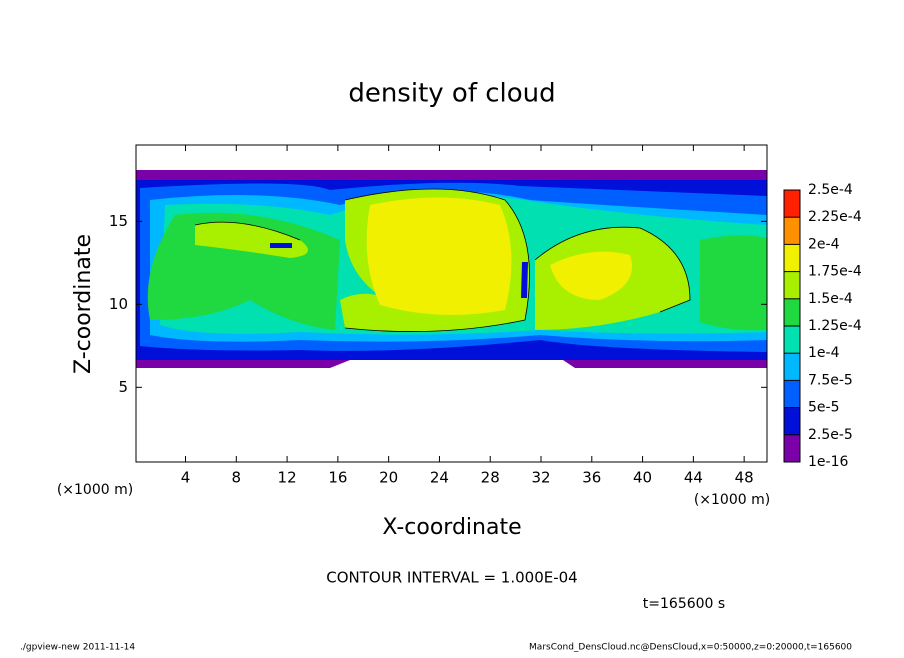 This screenshot has height=658, width=904. I want to click on time-label: t=165600 s, so click(684, 604).